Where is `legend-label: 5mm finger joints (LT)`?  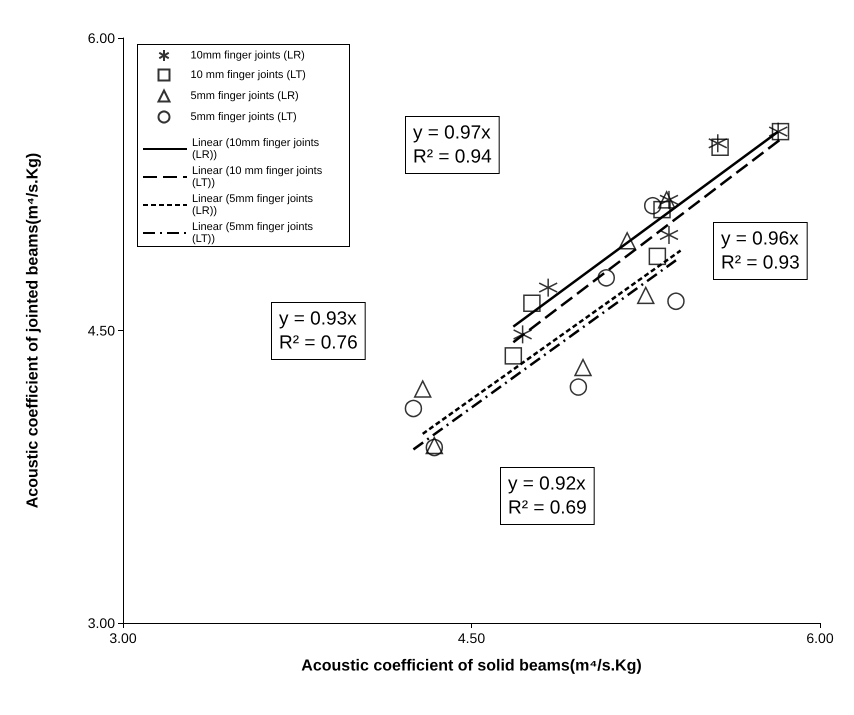 legend-label: 5mm finger joints (LT) is located at coordinates (243, 117).